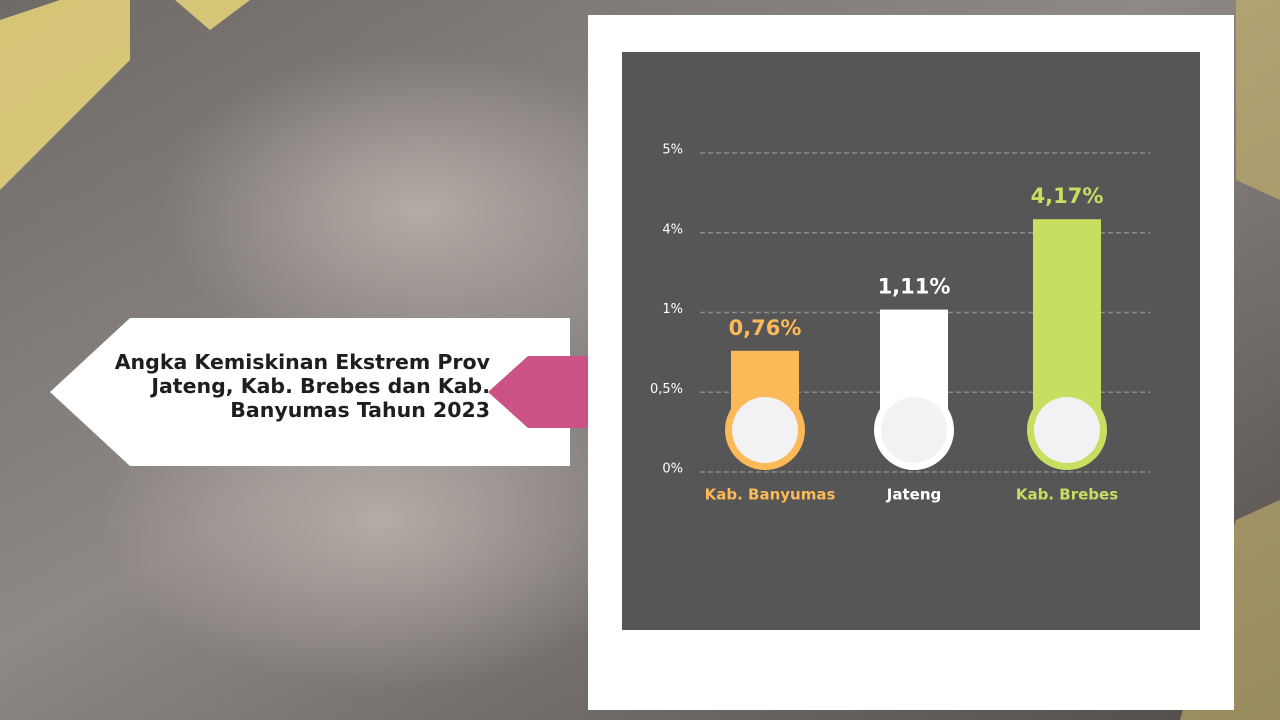  What do you see at coordinates (547, 392) in the screenshot?
I see `pointer-arrow` at bounding box center [547, 392].